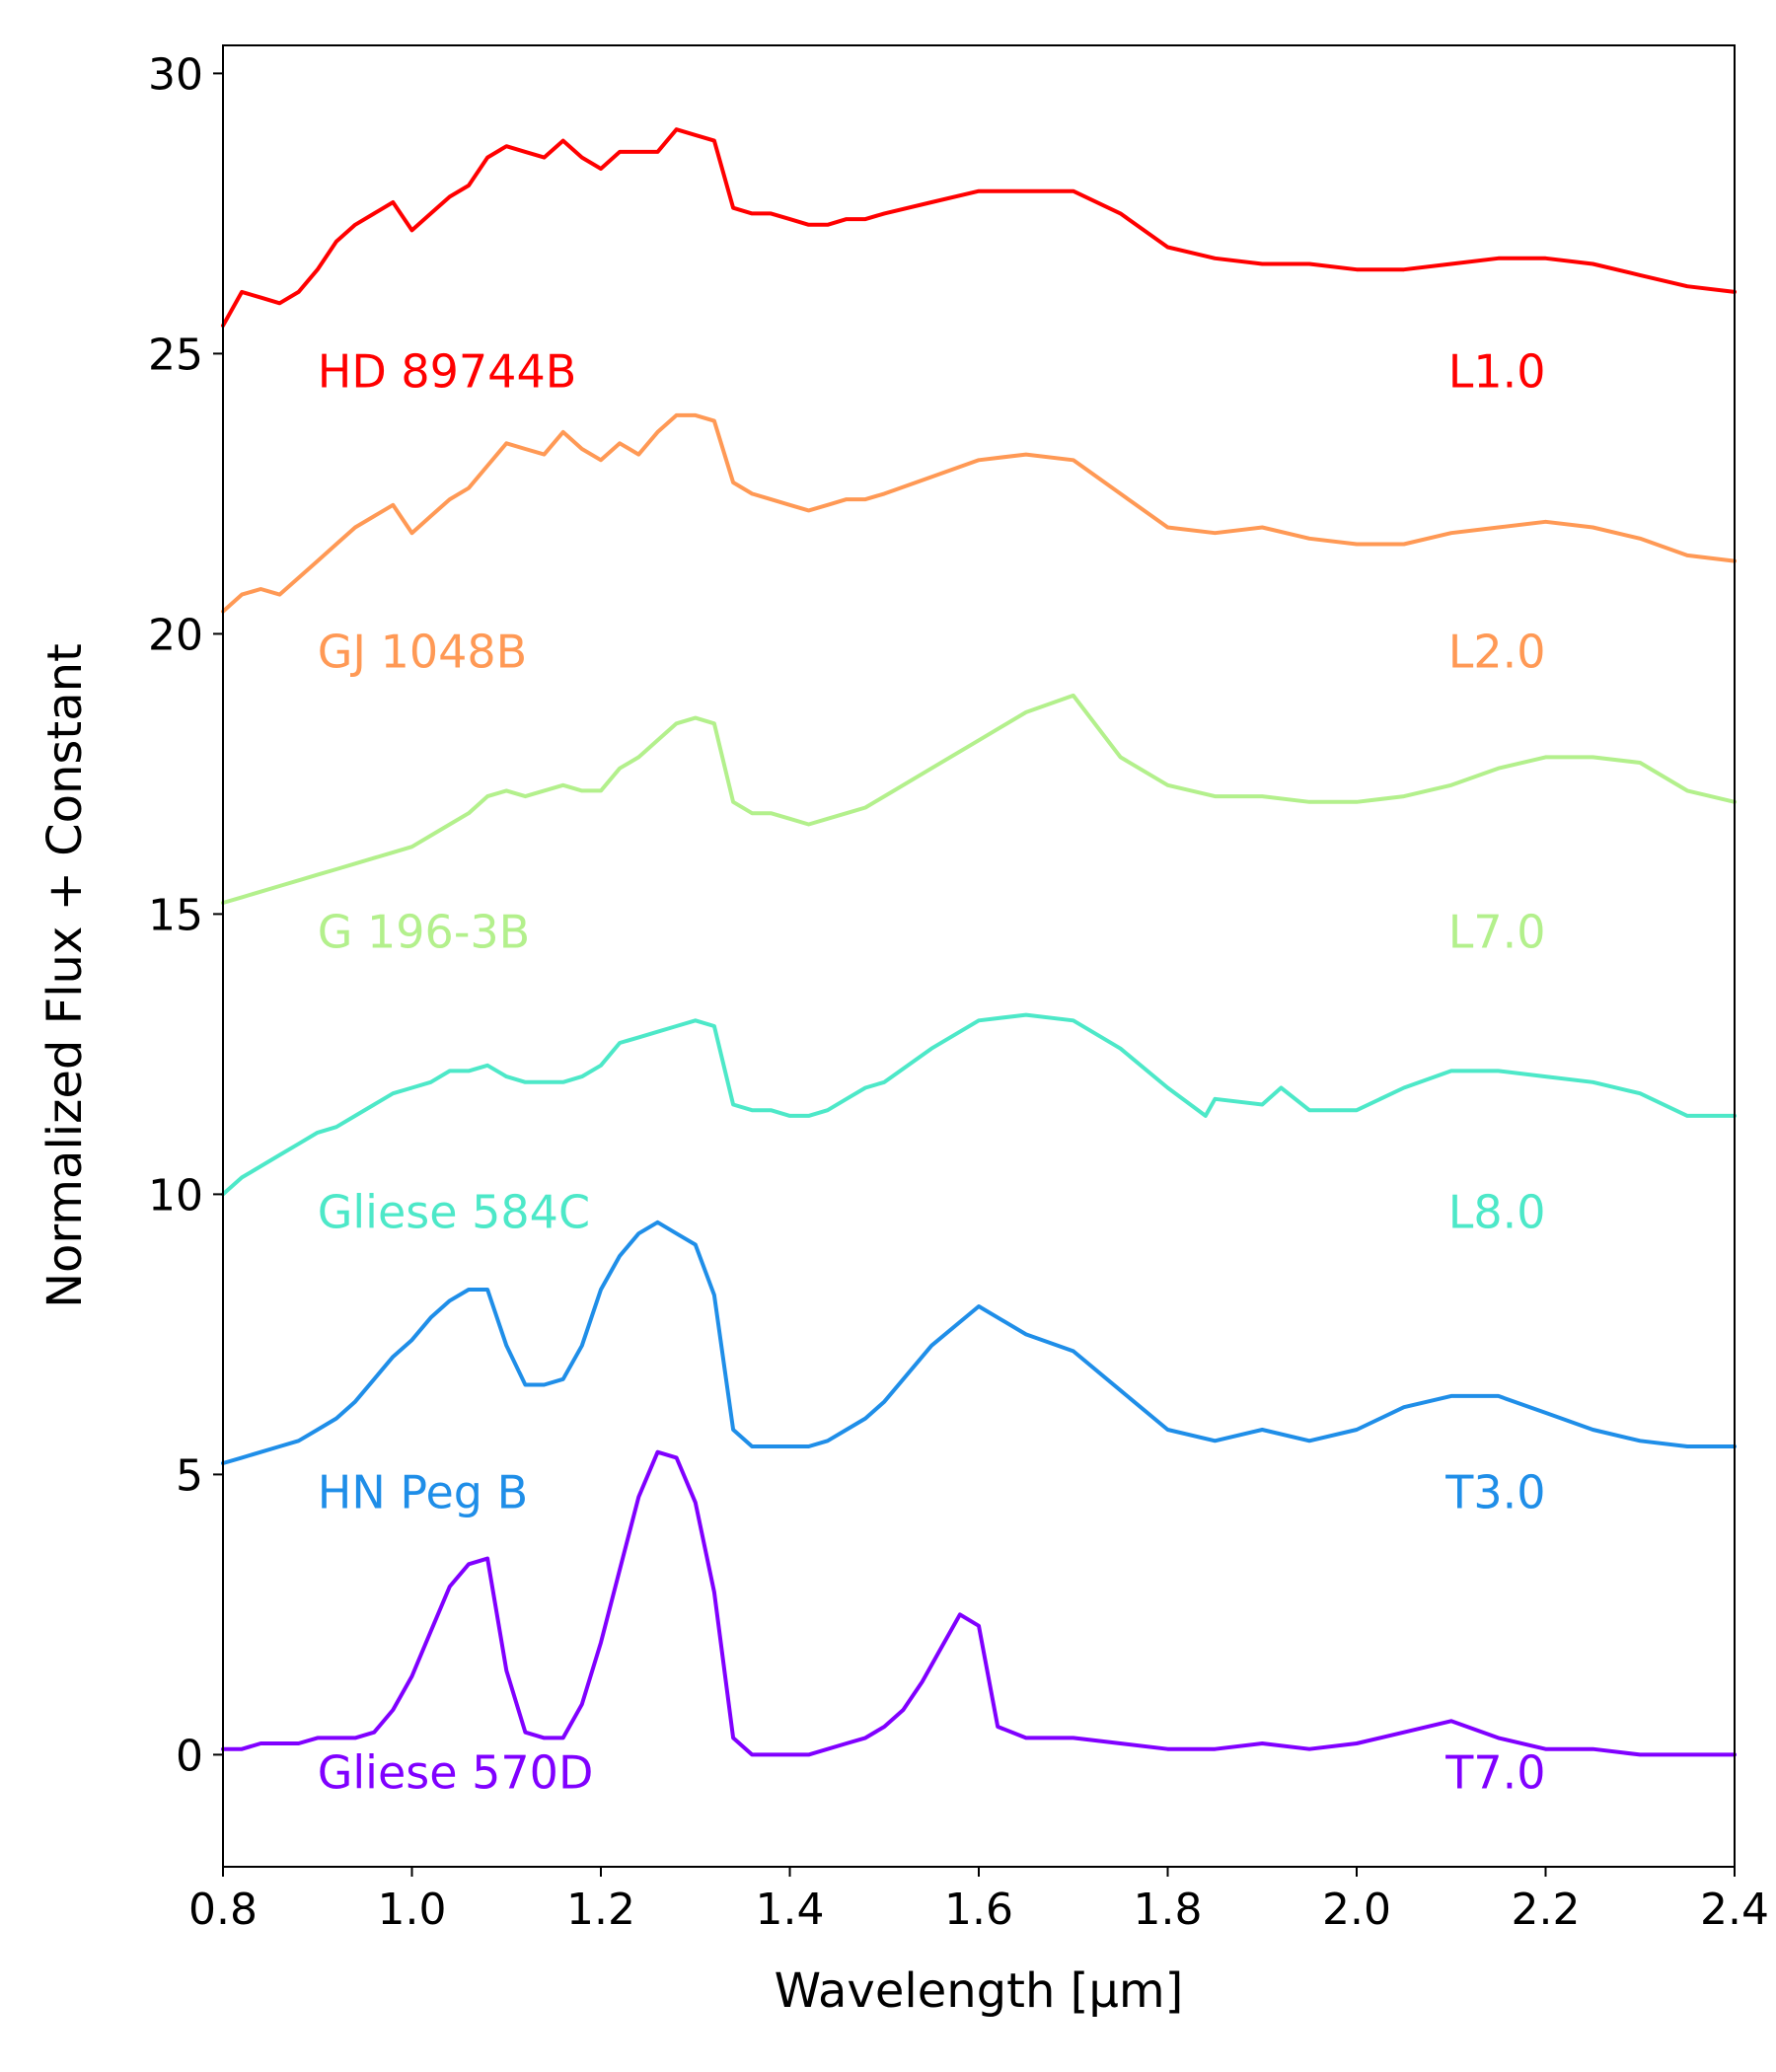 This screenshot has height=2072, width=1776. I want to click on x-tick-label: 1.0, so click(413, 1910).